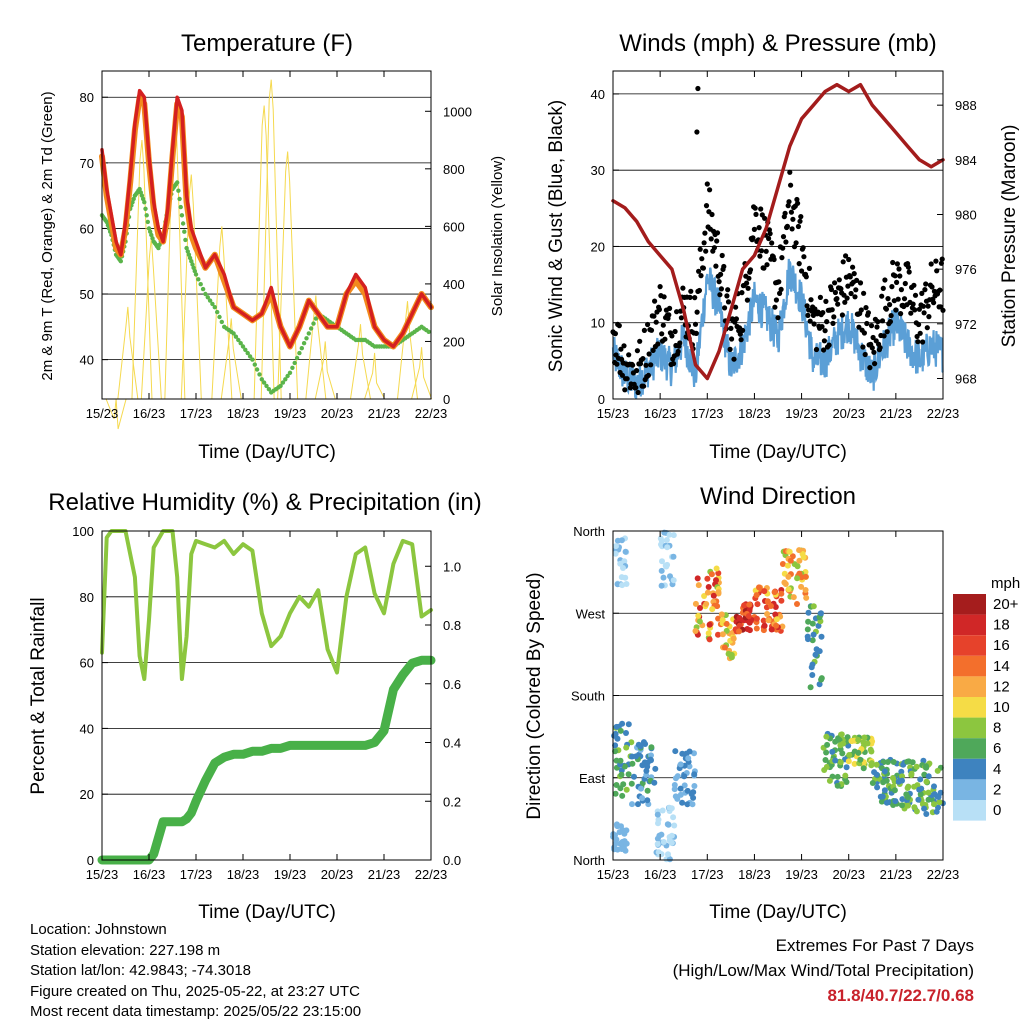 This screenshot has height=1024, width=1024. Describe the element at coordinates (997, 769) in the screenshot. I see `colorbar-label: 4` at that location.